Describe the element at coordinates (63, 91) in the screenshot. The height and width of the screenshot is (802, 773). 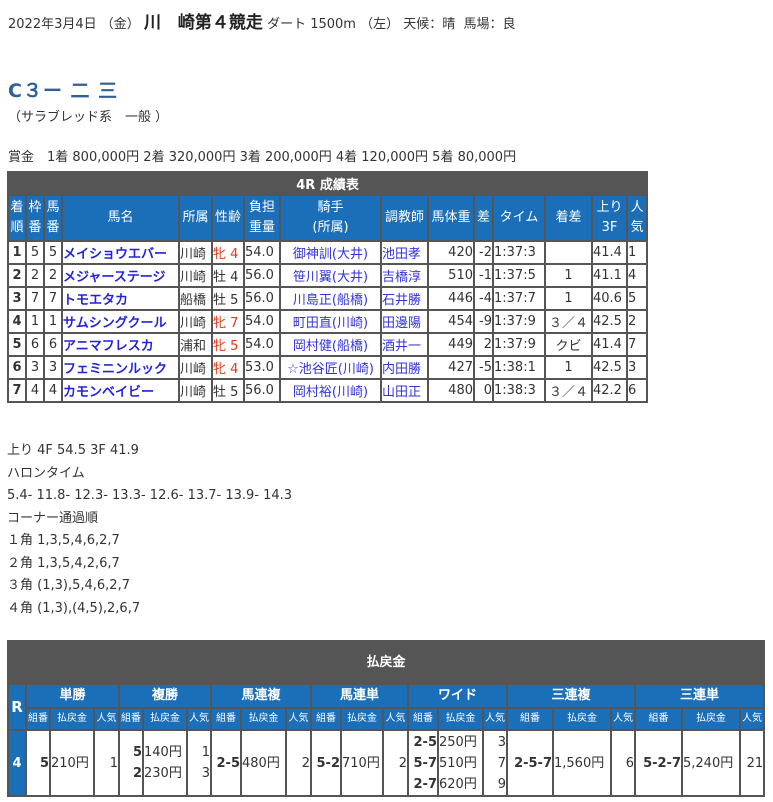
I see `race-class: C３ー 二 三` at that location.